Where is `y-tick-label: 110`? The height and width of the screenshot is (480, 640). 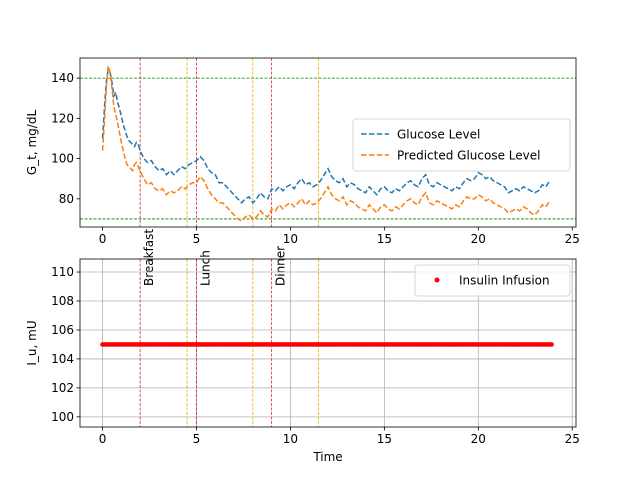
y-tick-label: 110 is located at coordinates (62, 272).